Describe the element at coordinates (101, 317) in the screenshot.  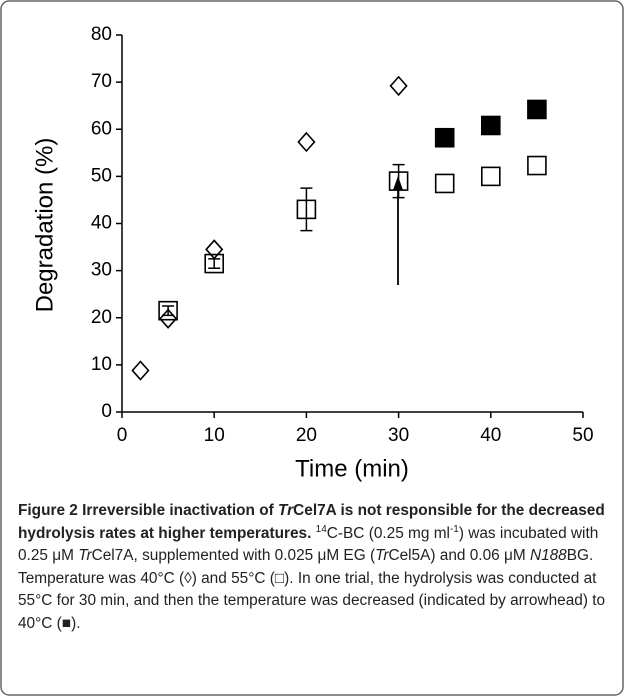
I see `y-tick-label: 20` at that location.